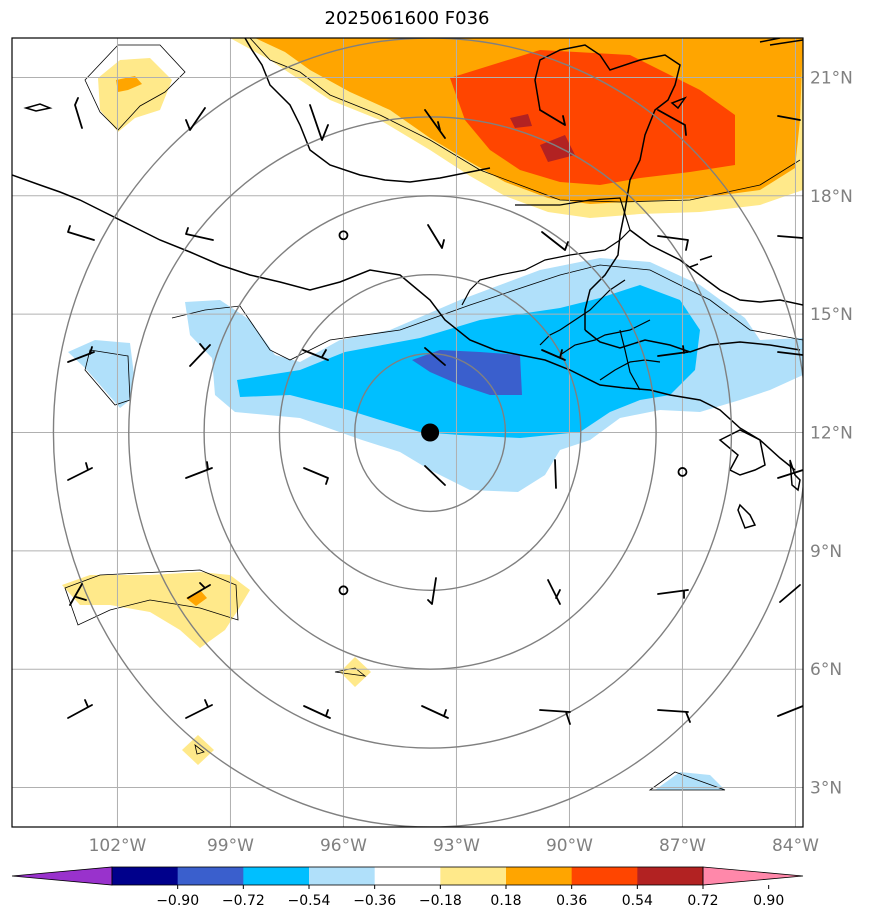  What do you see at coordinates (177, 901) in the screenshot?
I see `colorbar-tick-label: −0.90` at bounding box center [177, 901].